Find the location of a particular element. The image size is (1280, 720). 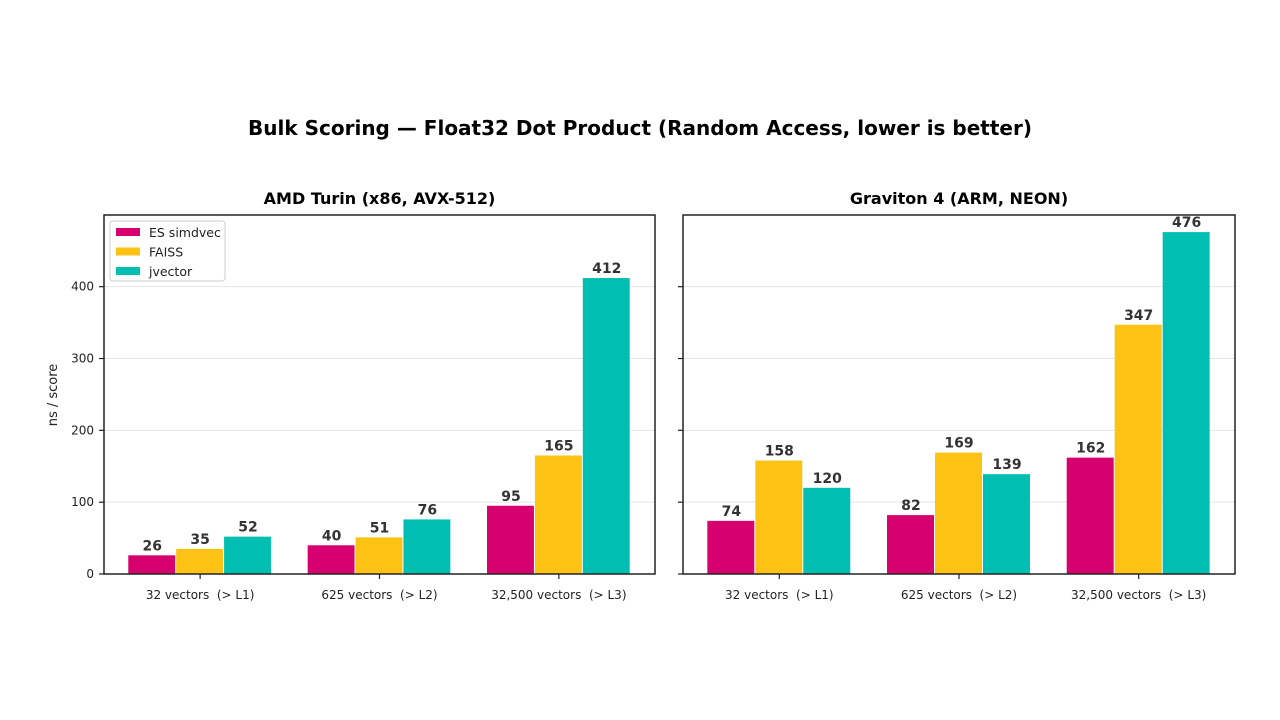

data-label: 347 is located at coordinates (1138, 316).